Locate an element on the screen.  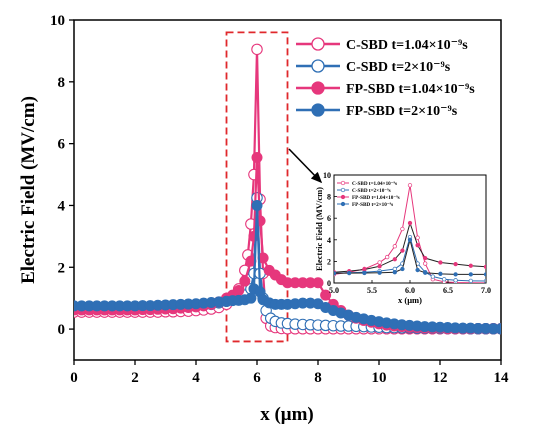
inset-y-tick-label: 0 is located at coordinates (329, 283).